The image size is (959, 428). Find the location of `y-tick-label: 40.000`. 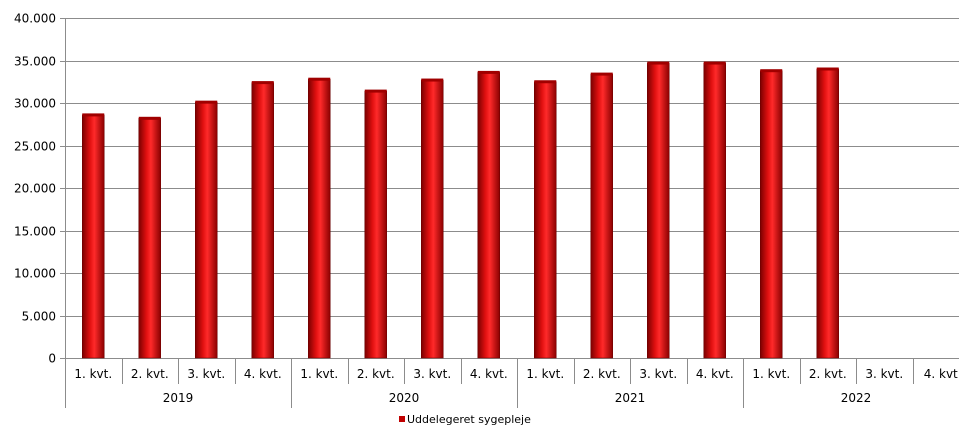

y-tick-label: 40.000 is located at coordinates (35, 19).